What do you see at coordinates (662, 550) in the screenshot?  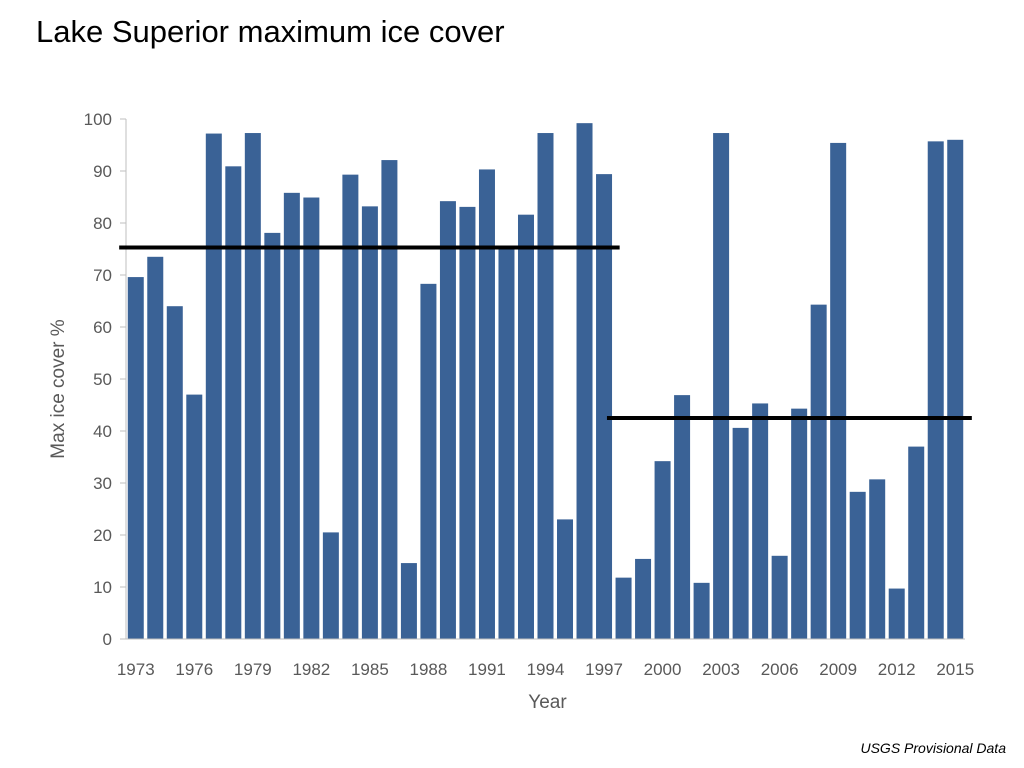 I see `bar-2000` at bounding box center [662, 550].